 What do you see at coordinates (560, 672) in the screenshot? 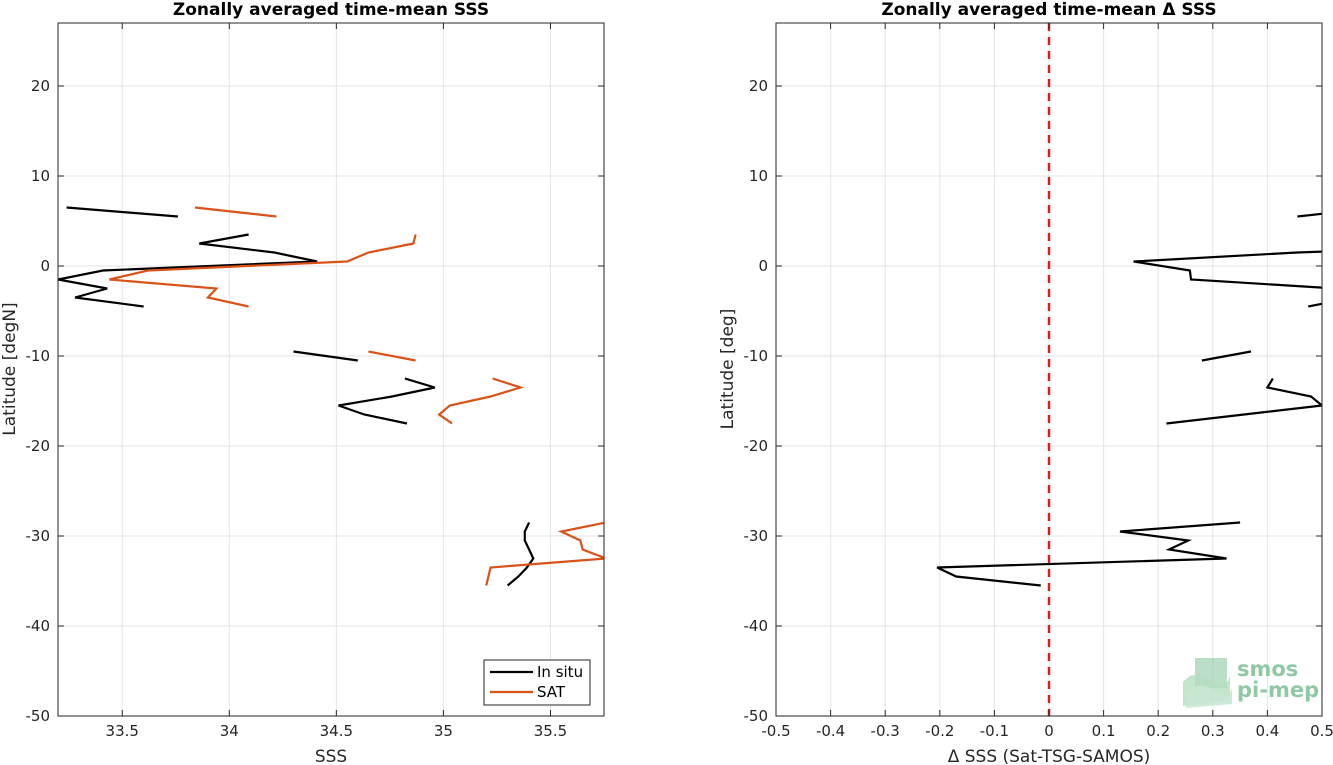
I see `legend-label-insitu: In situ` at bounding box center [560, 672].